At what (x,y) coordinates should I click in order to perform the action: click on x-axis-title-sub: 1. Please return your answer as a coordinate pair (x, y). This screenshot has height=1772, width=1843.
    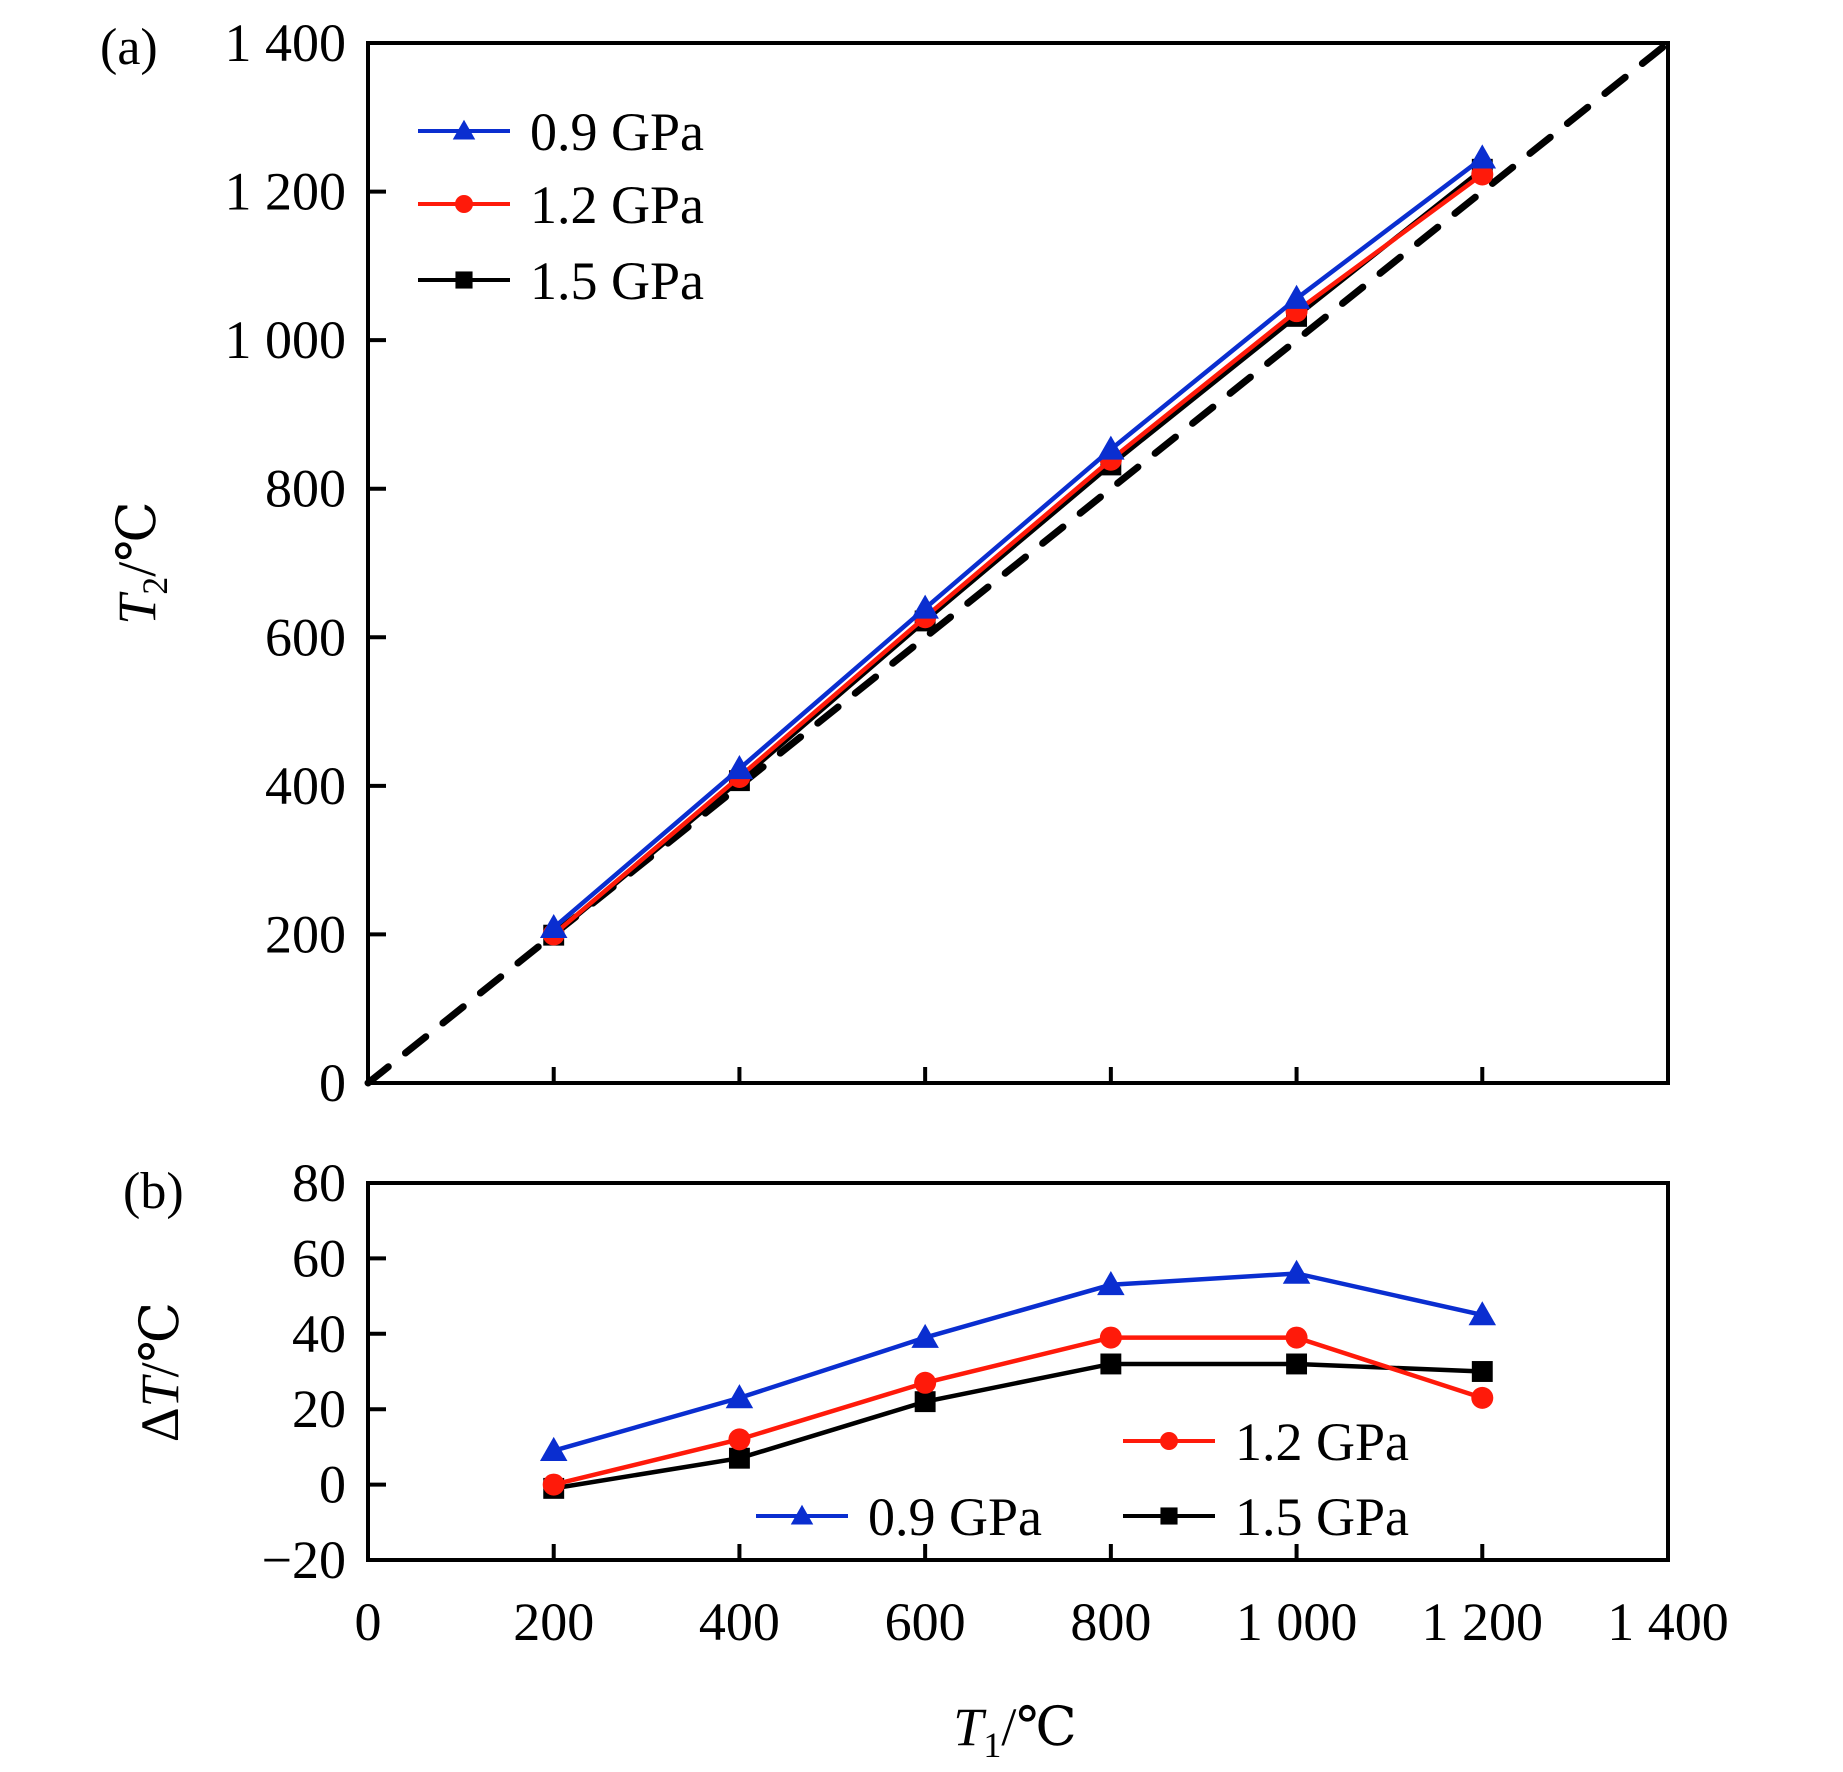
    Looking at the image, I should click on (992, 1745).